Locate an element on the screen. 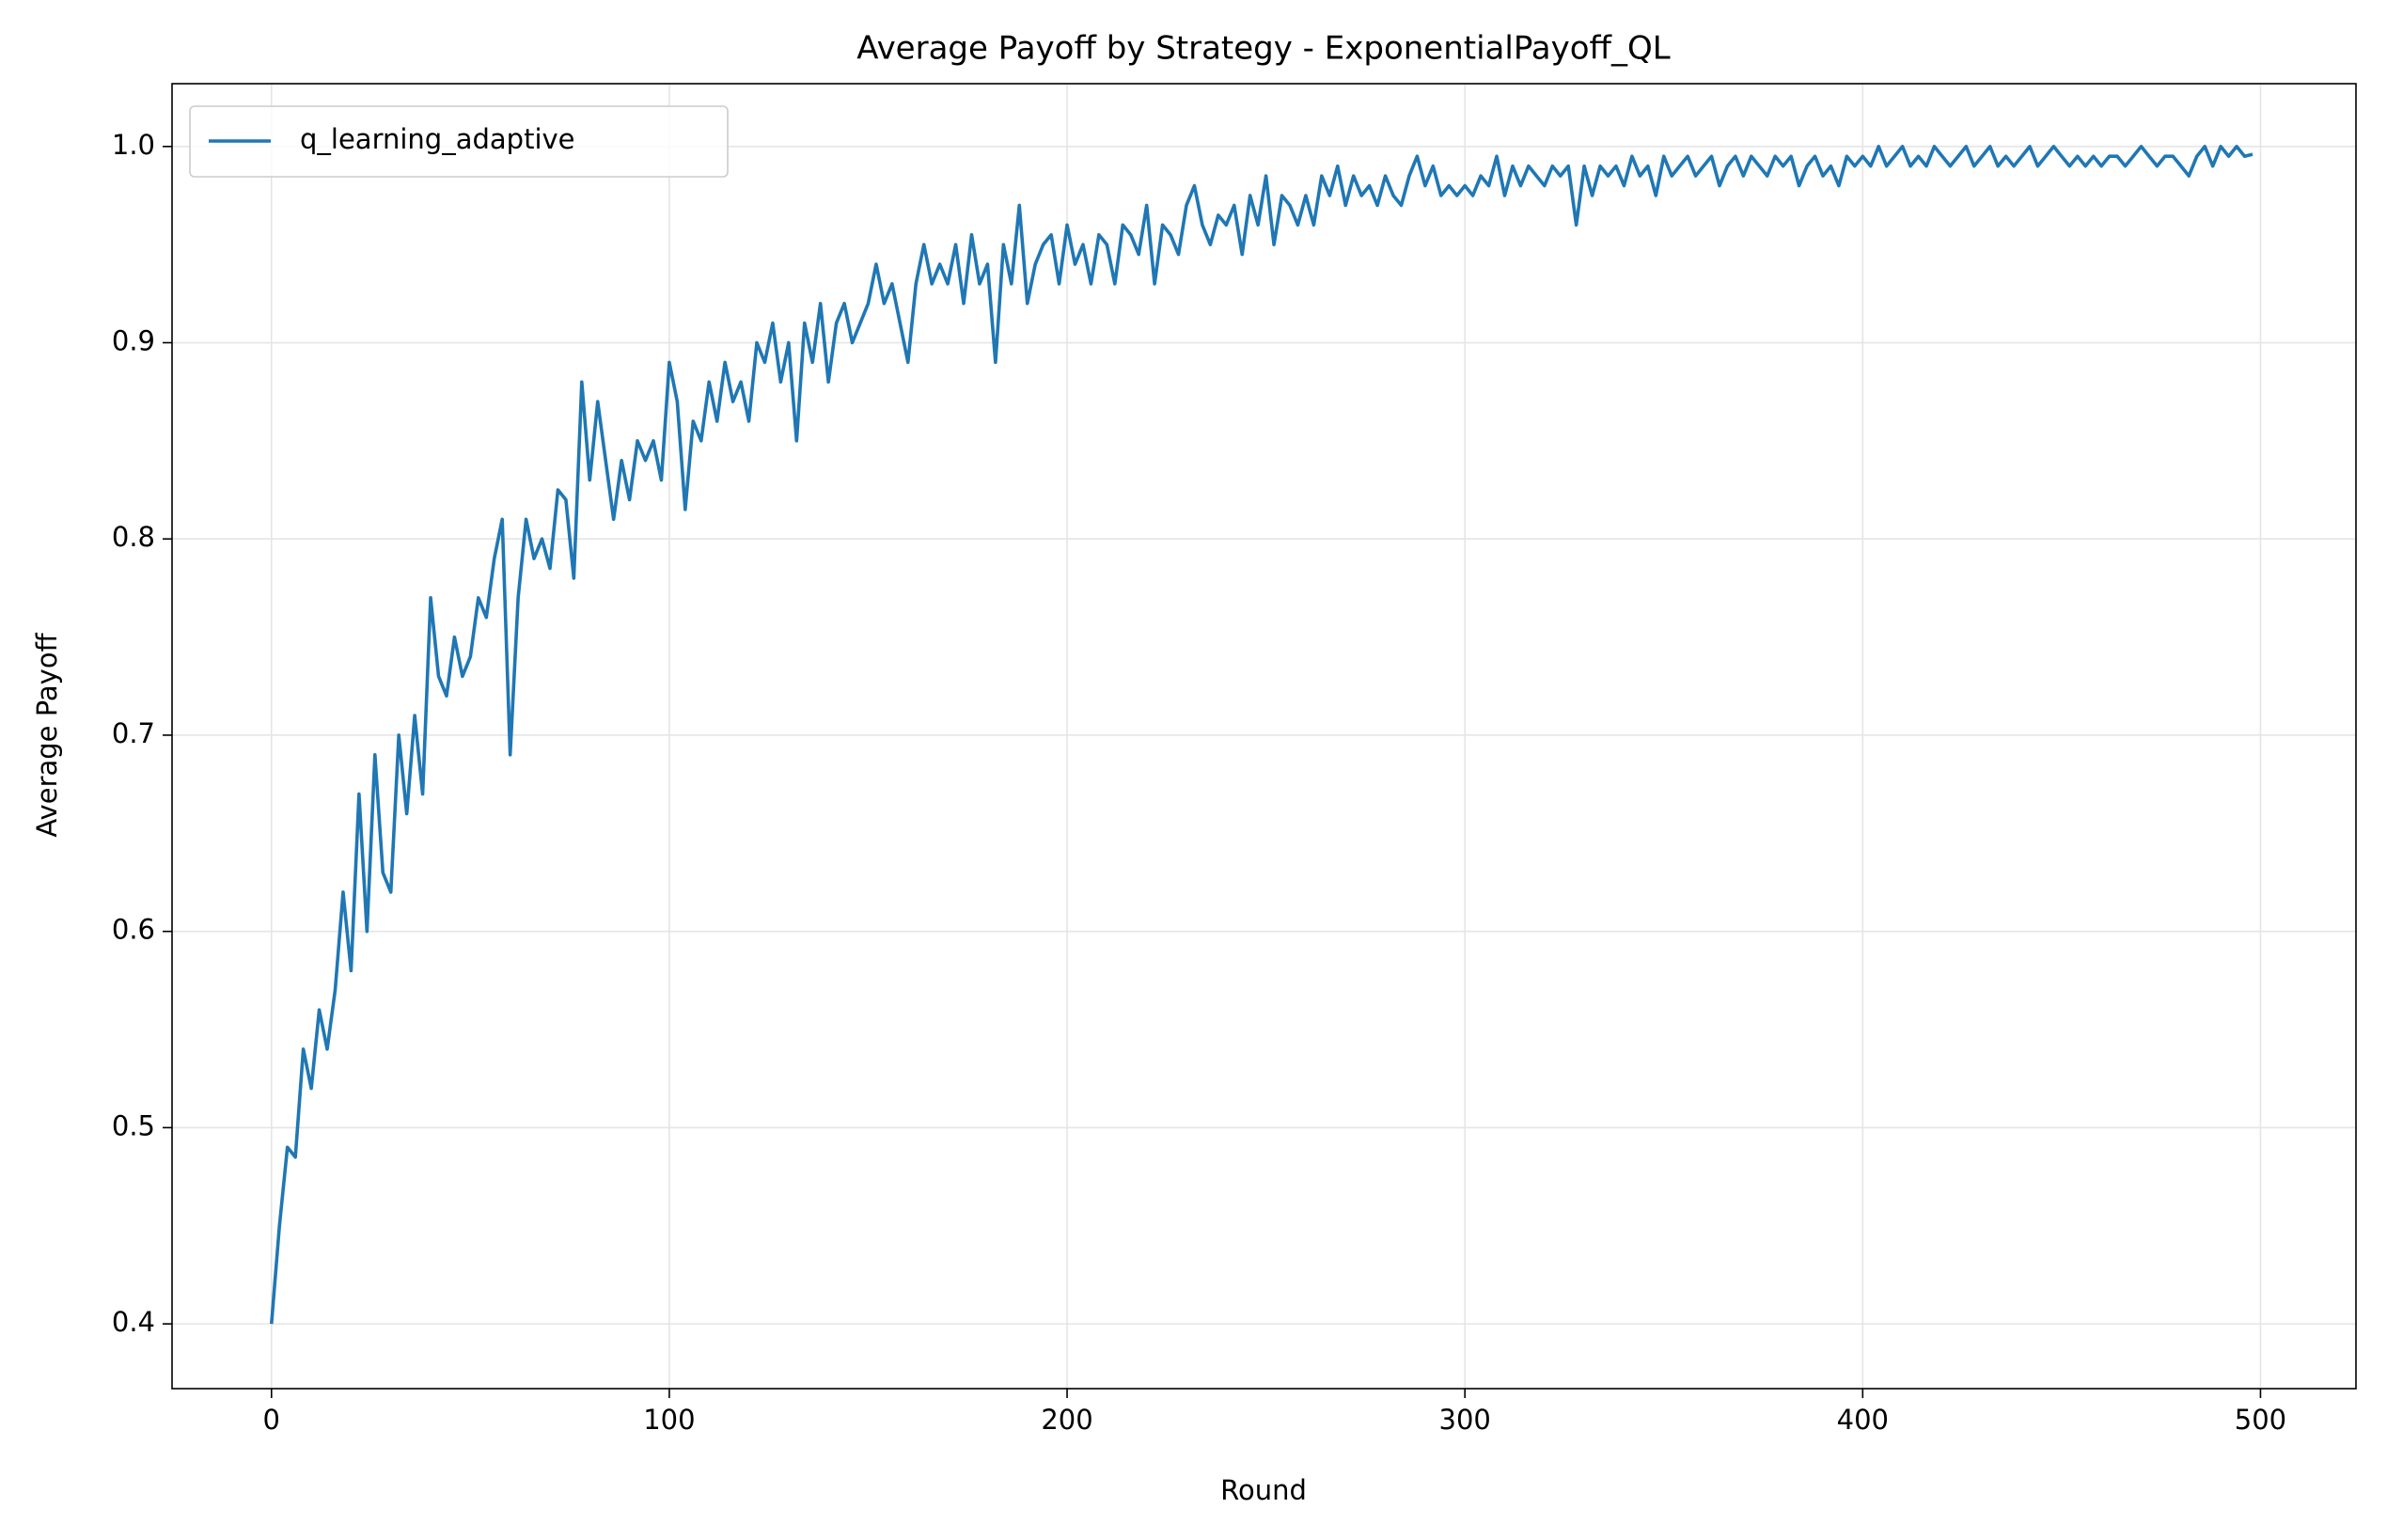 The height and width of the screenshot is (1540, 2387). x-axis-label: Round is located at coordinates (1263, 1490).